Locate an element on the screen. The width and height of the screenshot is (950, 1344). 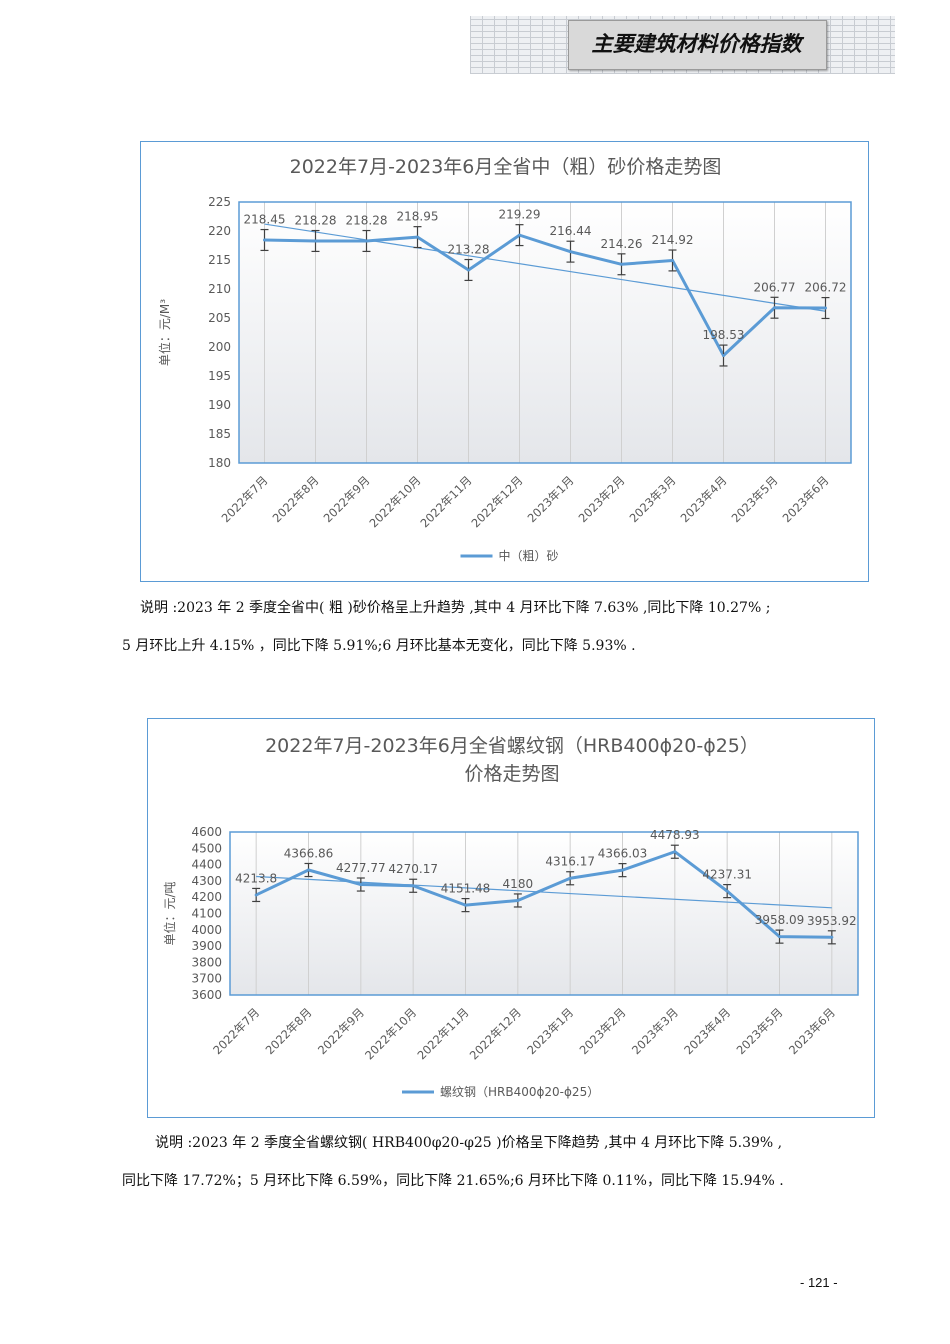
x-category-label: 2023年6月 is located at coordinates (812, 1031).